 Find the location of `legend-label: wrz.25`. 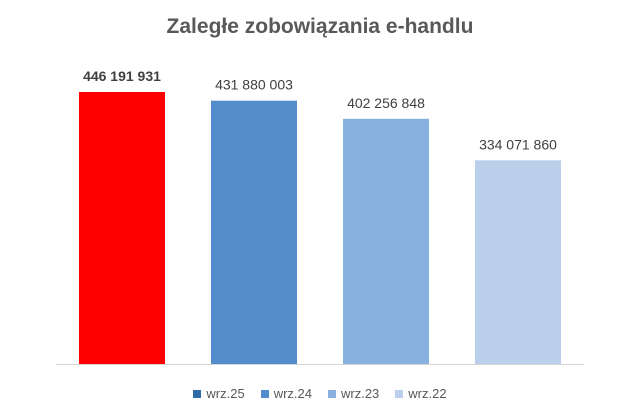

legend-label: wrz.25 is located at coordinates (225, 393).